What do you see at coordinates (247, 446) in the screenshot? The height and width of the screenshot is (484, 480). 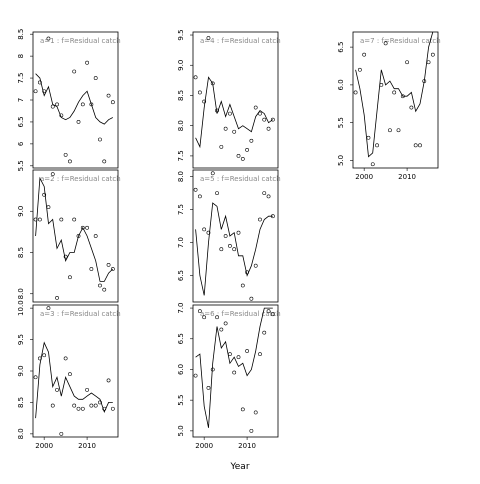 I see `x-tick-label: 2010` at bounding box center [247, 446].